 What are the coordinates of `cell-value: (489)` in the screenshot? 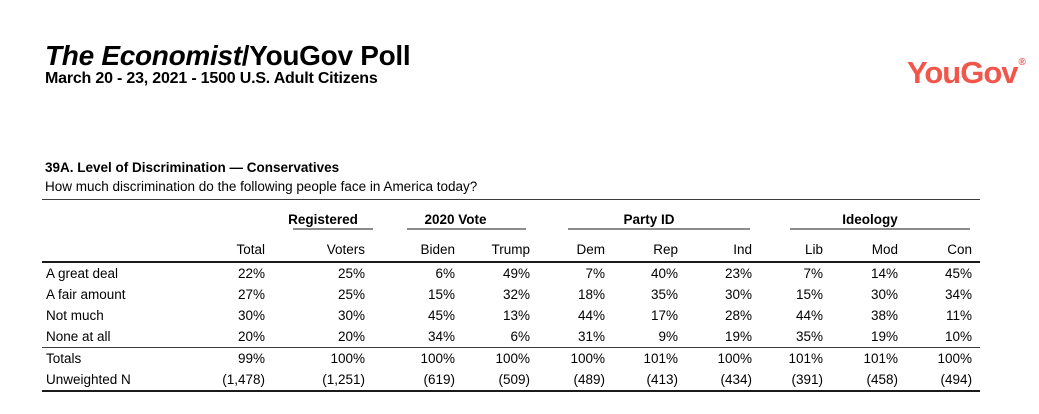 It's located at (589, 379).